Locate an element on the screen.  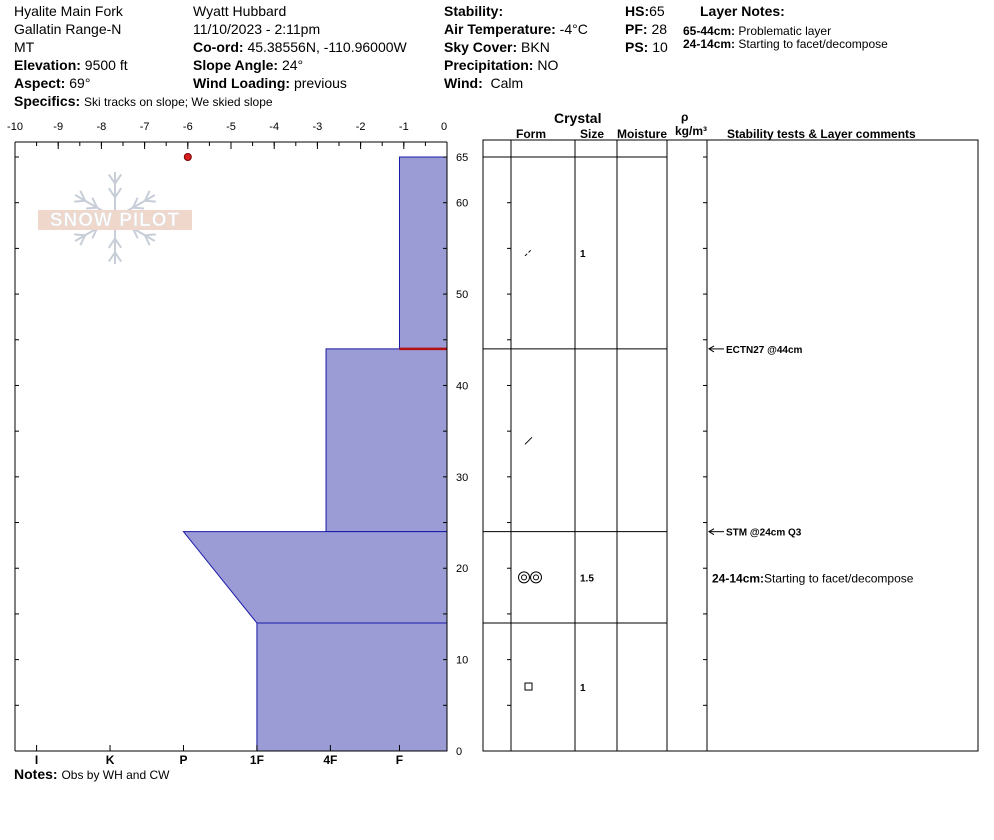
hardness-tick-label: F is located at coordinates (399, 760).